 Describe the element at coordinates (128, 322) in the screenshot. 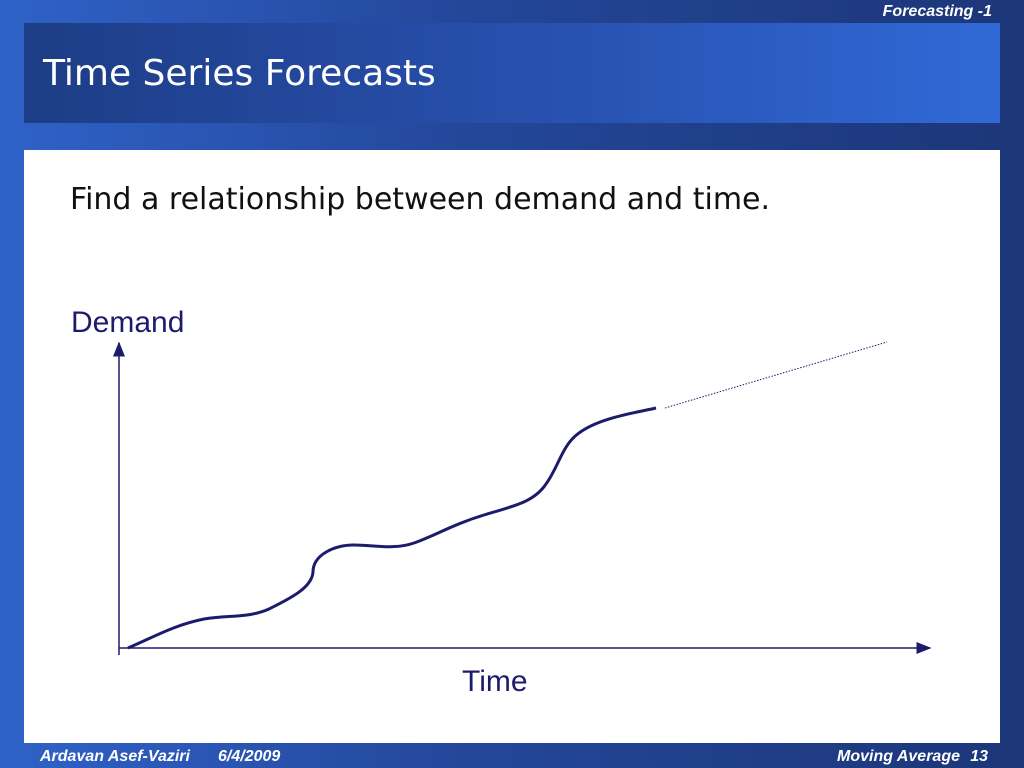

I see `y-axis-label: Demand` at that location.